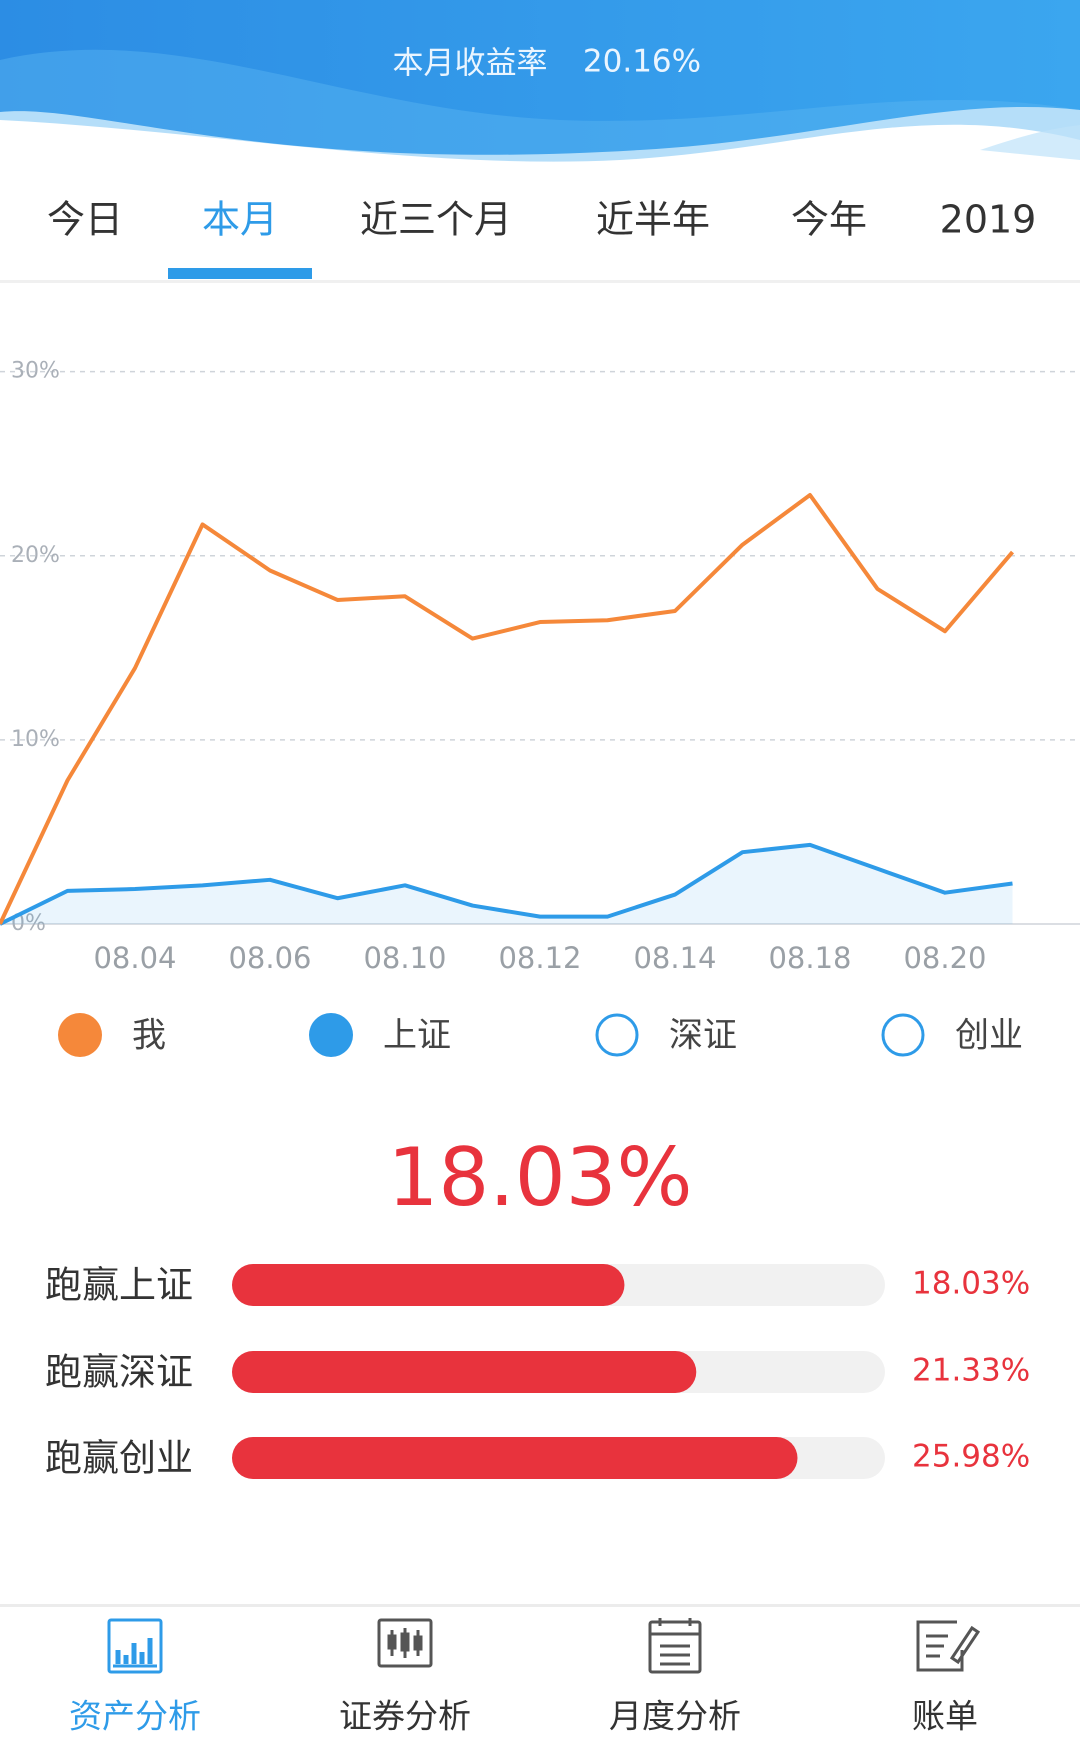 Image resolution: width=1080 pixels, height=1749 pixels. What do you see at coordinates (149, 1036) in the screenshot?
I see `legend-label: 我` at bounding box center [149, 1036].